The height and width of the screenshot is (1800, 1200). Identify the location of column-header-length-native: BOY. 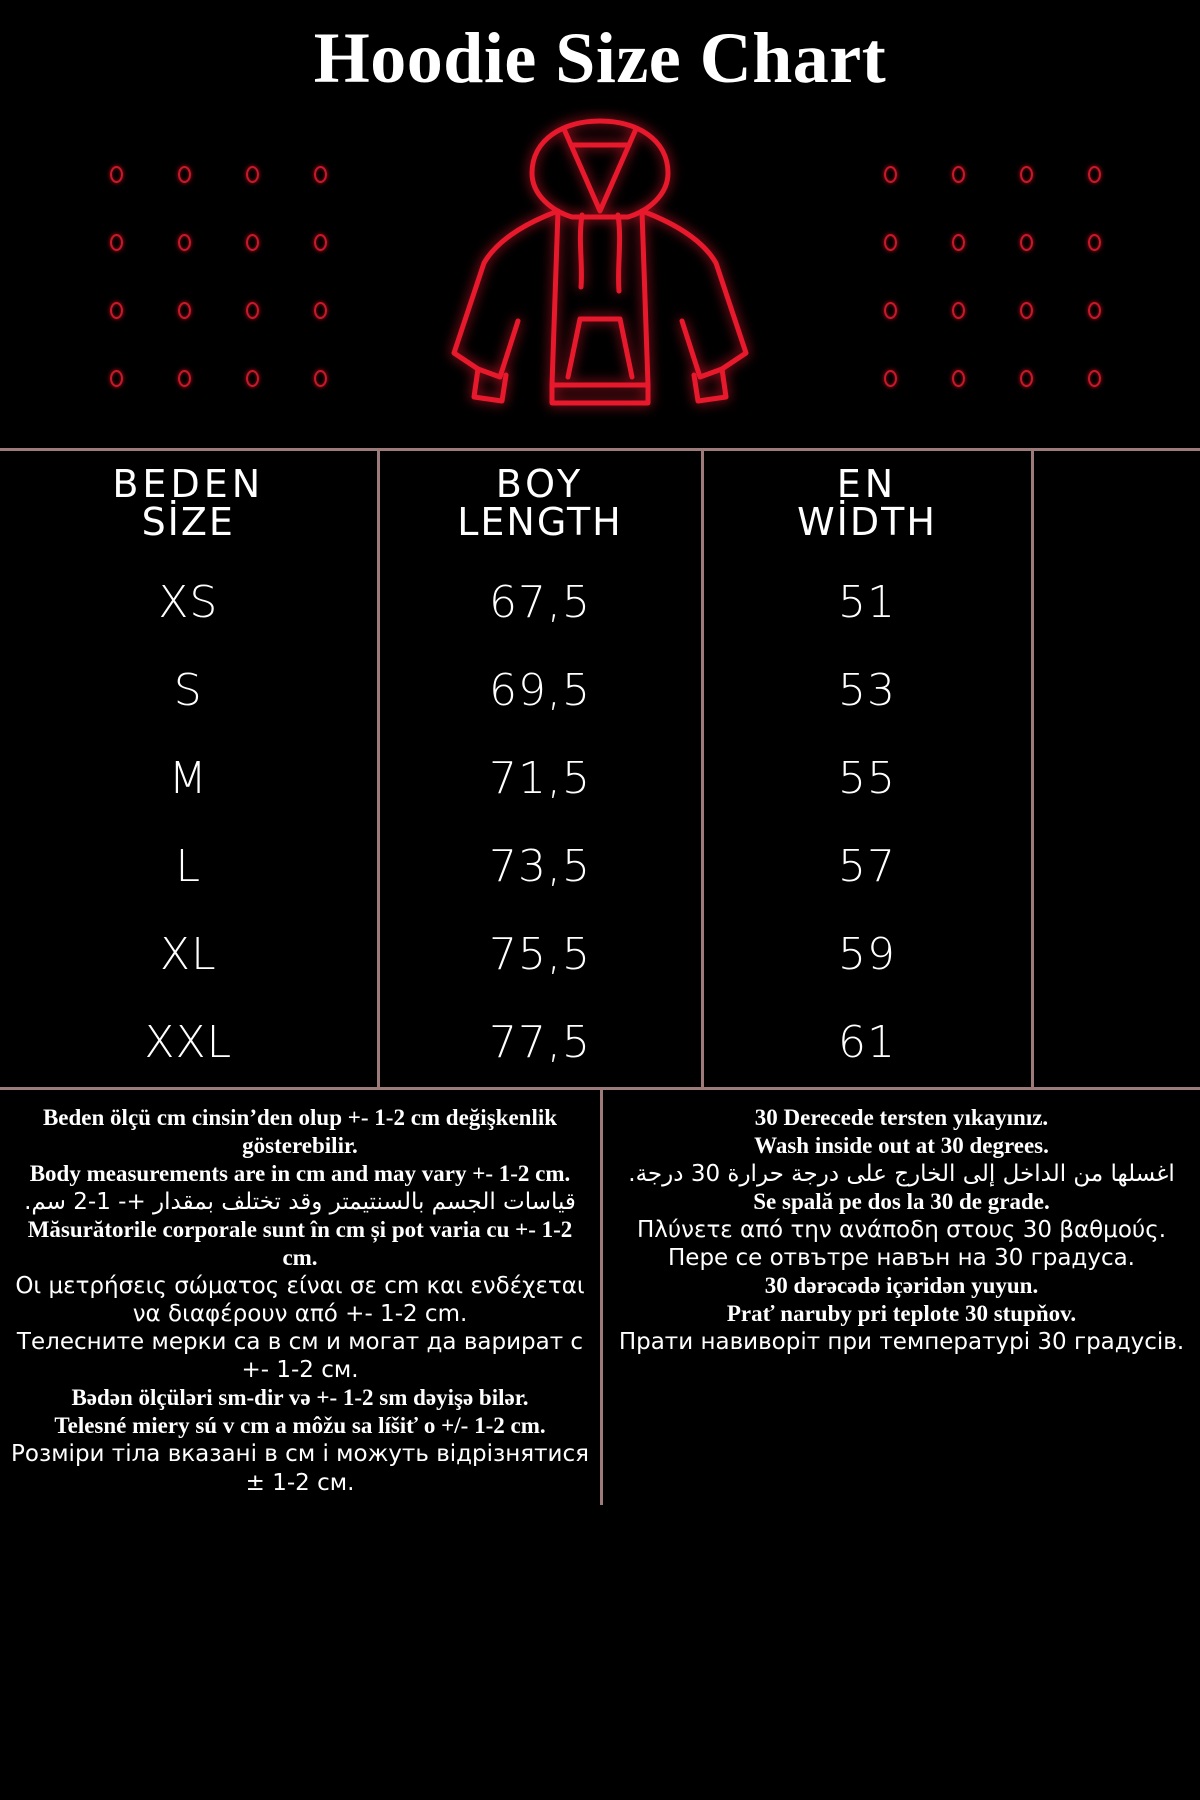
(540, 484).